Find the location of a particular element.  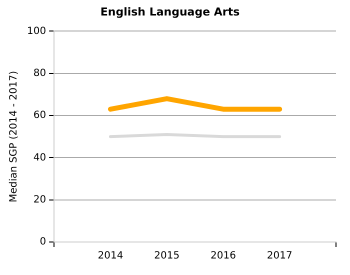

y-tick-label: 0 is located at coordinates (43, 242).